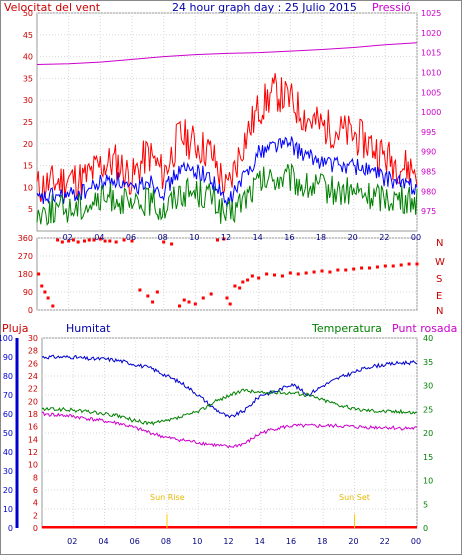 Image resolution: width=462 pixels, height=555 pixels. Describe the element at coordinates (35, 528) in the screenshot. I see `rain-y-tick: 0` at that location.